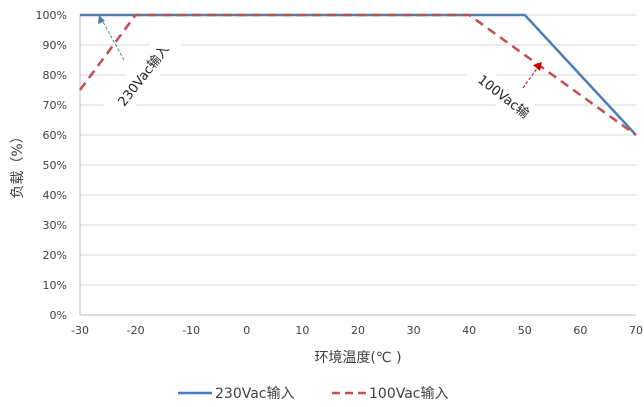 The height and width of the screenshot is (407, 644). What do you see at coordinates (55, 45) in the screenshot?
I see `y-tick-label: 90%` at bounding box center [55, 45].